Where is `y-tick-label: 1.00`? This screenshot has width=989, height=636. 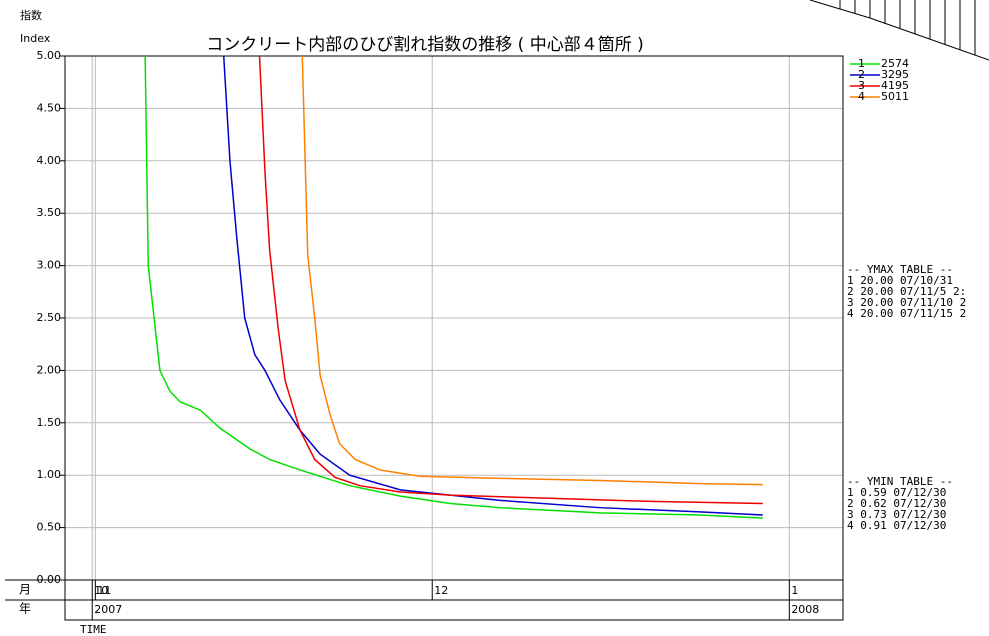 y-tick-label: 1.00 is located at coordinates (49, 474).